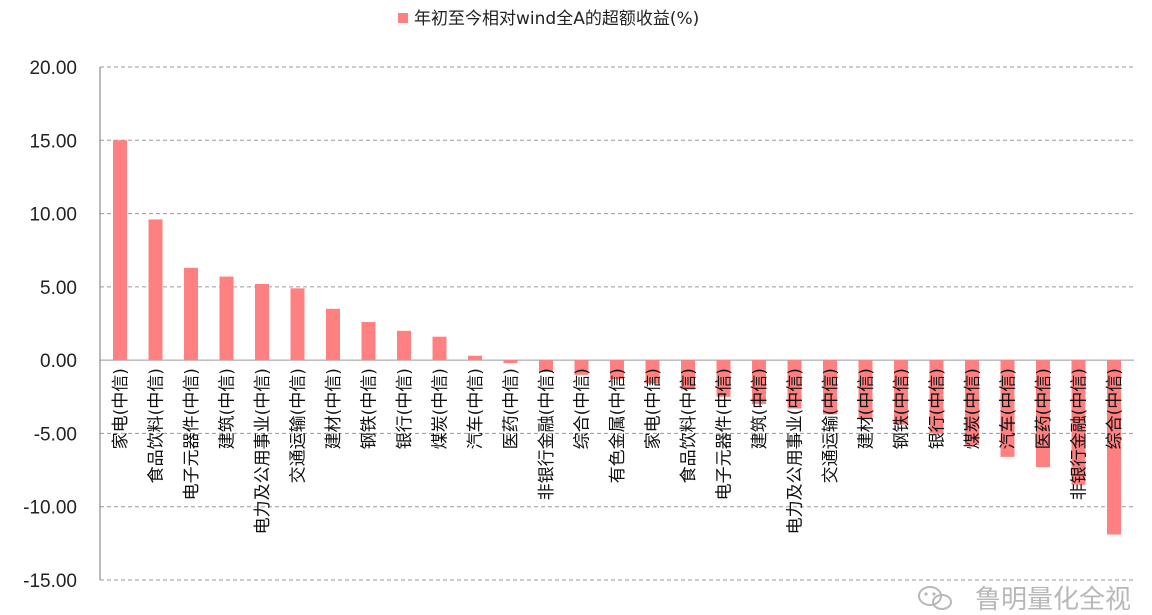  I want to click on legend-label: 年初至今相对wind全A的超额收益(%), so click(556, 19).